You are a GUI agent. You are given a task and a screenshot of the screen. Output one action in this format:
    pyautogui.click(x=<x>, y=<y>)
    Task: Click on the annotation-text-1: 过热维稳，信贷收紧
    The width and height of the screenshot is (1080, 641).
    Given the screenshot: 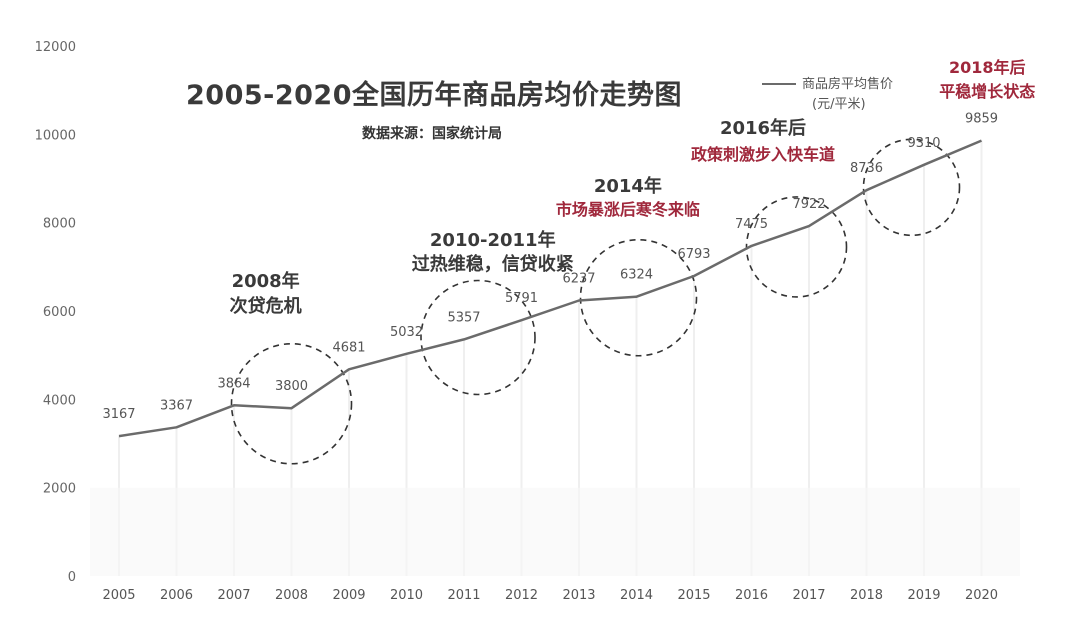 What is the action you would take?
    pyautogui.click(x=493, y=264)
    